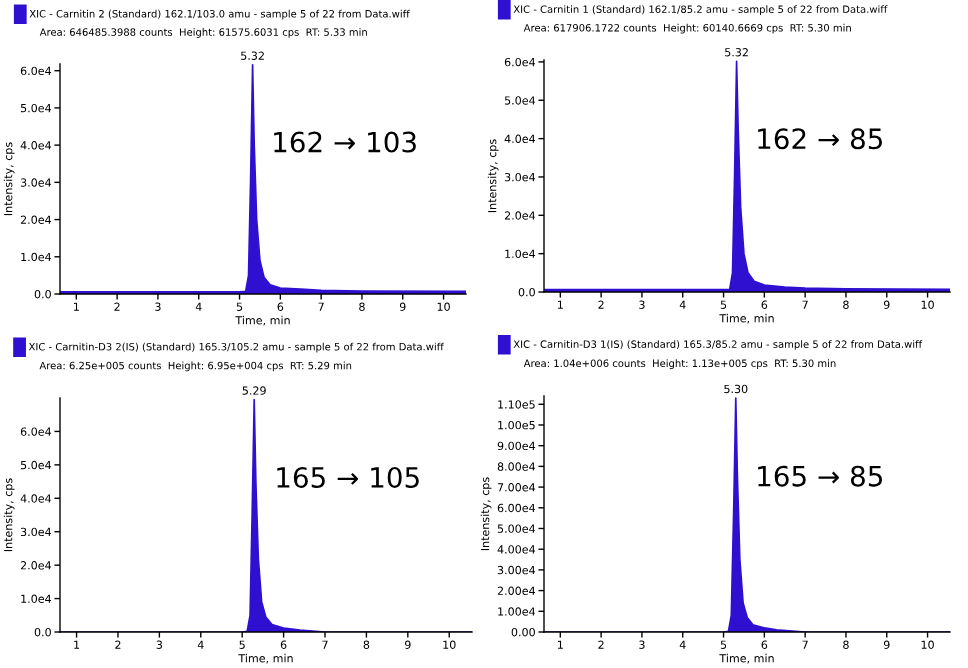 The width and height of the screenshot is (968, 668). Describe the element at coordinates (820, 476) in the screenshot. I see `annotation: 165 → 85` at that location.